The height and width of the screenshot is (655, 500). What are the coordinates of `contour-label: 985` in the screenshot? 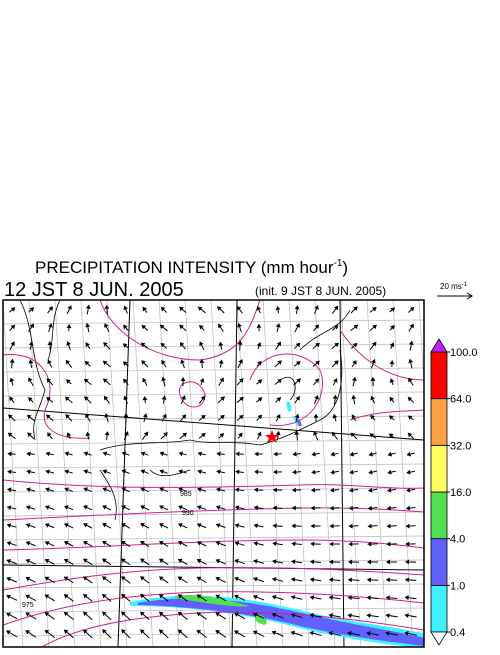 It's located at (186, 494).